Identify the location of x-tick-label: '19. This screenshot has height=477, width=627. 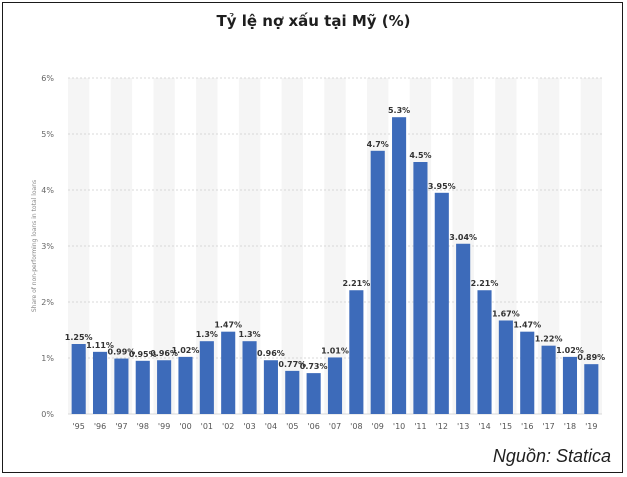
(591, 426).